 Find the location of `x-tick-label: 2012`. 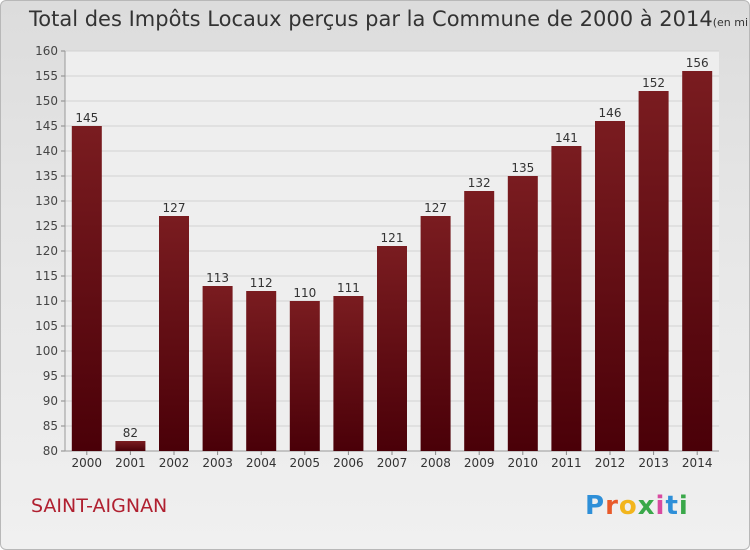

x-tick-label: 2012 is located at coordinates (610, 463).